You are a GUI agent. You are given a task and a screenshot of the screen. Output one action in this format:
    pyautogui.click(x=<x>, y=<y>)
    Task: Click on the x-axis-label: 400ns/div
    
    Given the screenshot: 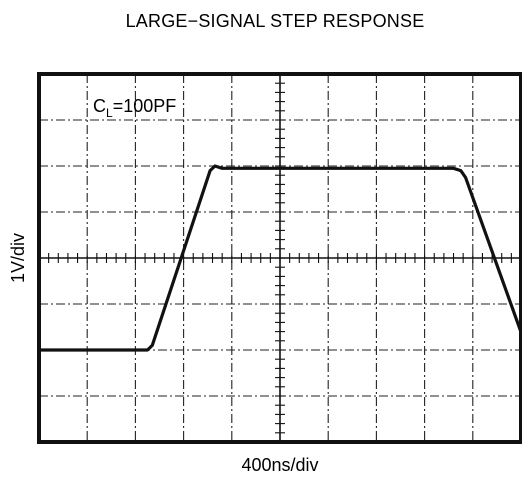 What is the action you would take?
    pyautogui.click(x=279, y=465)
    